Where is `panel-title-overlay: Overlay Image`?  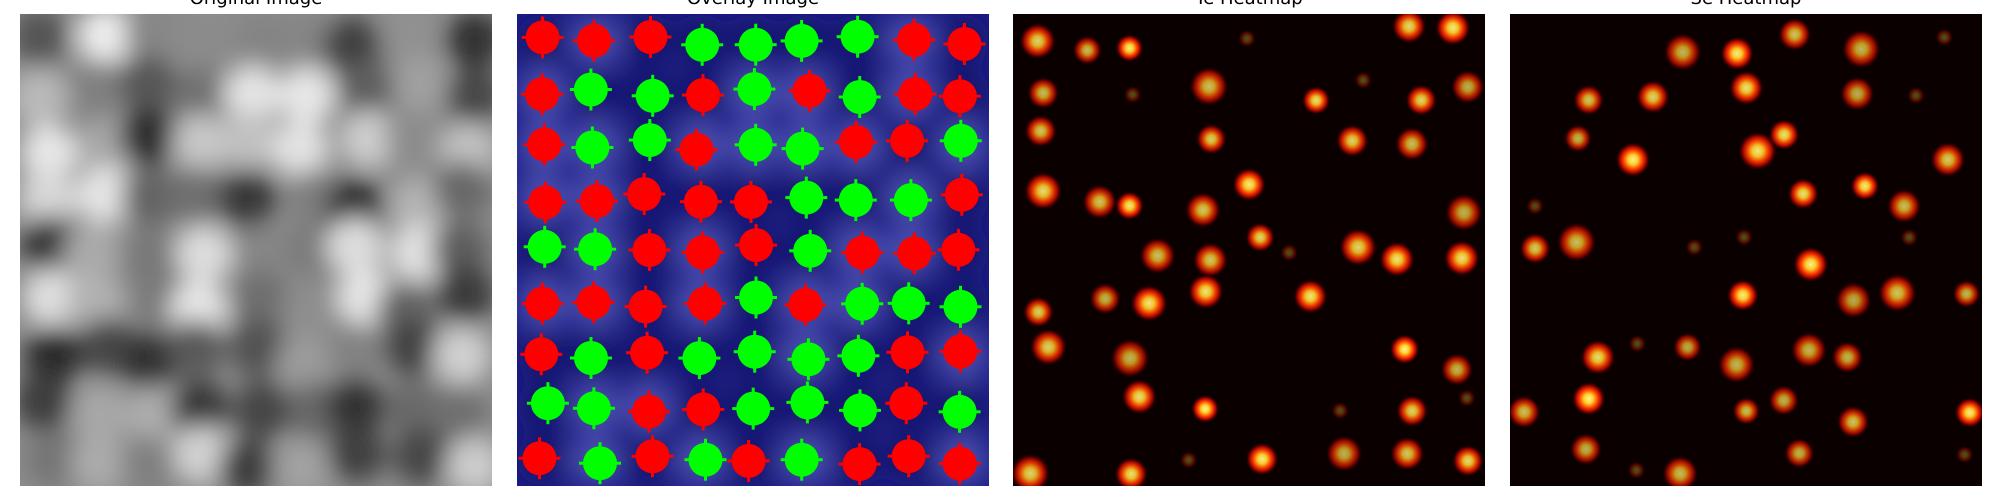 panel-title-overlay: Overlay Image is located at coordinates (753, 5).